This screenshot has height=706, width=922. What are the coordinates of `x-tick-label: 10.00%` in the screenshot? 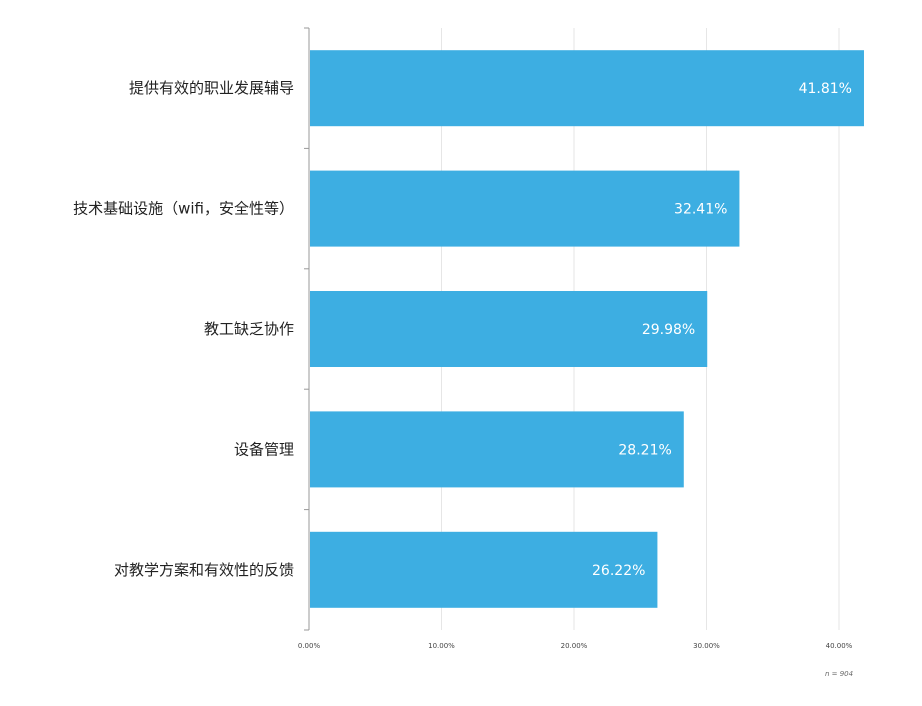 It's located at (441, 646).